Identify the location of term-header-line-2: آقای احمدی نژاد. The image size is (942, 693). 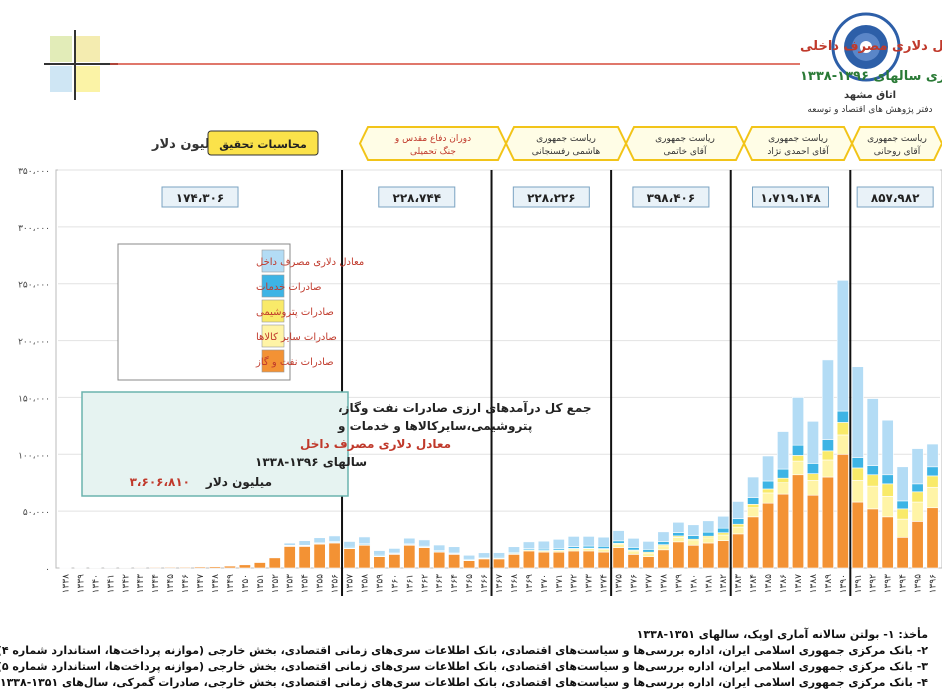
(798, 151).